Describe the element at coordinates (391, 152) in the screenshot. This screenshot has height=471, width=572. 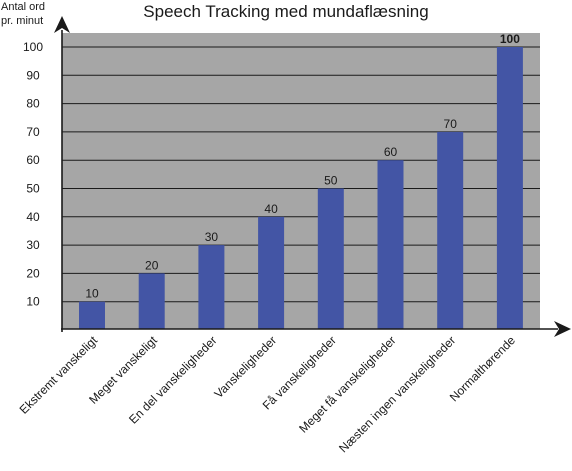
I see `data-label-6: 60` at that location.